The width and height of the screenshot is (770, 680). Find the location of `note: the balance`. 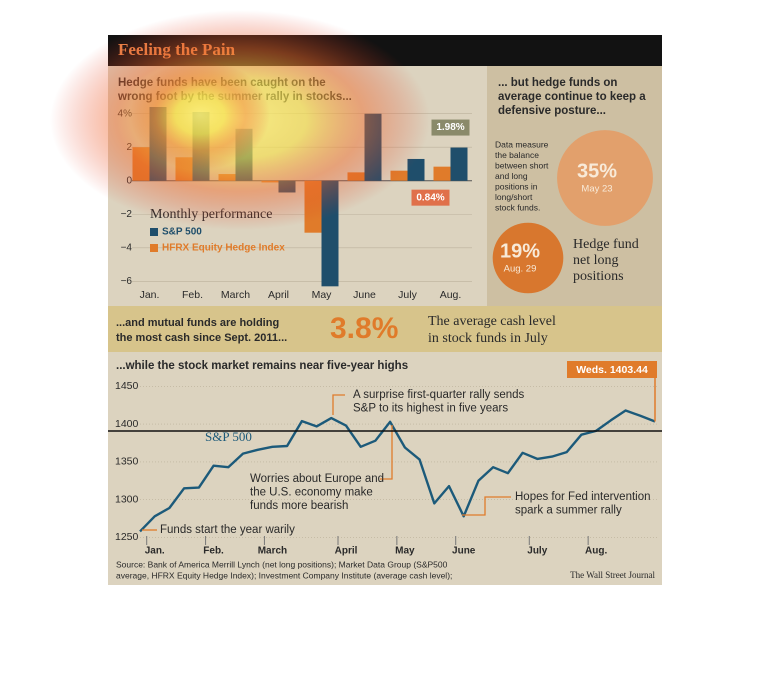

note: the balance is located at coordinates (517, 155).